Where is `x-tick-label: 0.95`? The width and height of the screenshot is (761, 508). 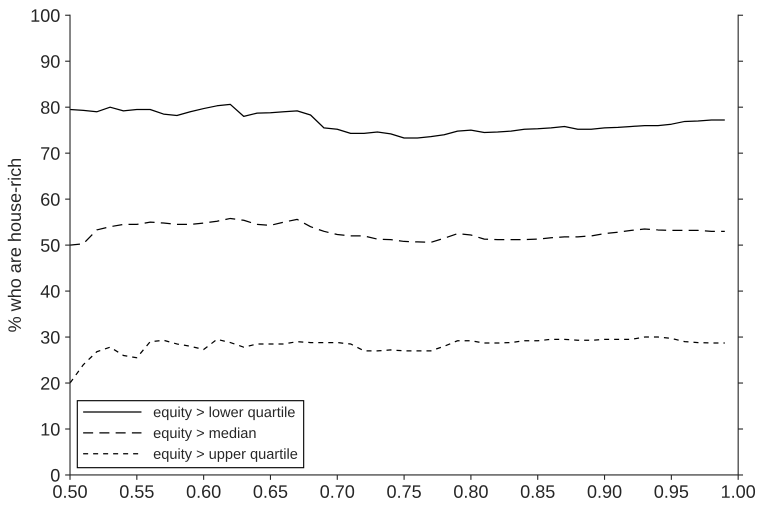 x-tick-label: 0.95 is located at coordinates (671, 491).